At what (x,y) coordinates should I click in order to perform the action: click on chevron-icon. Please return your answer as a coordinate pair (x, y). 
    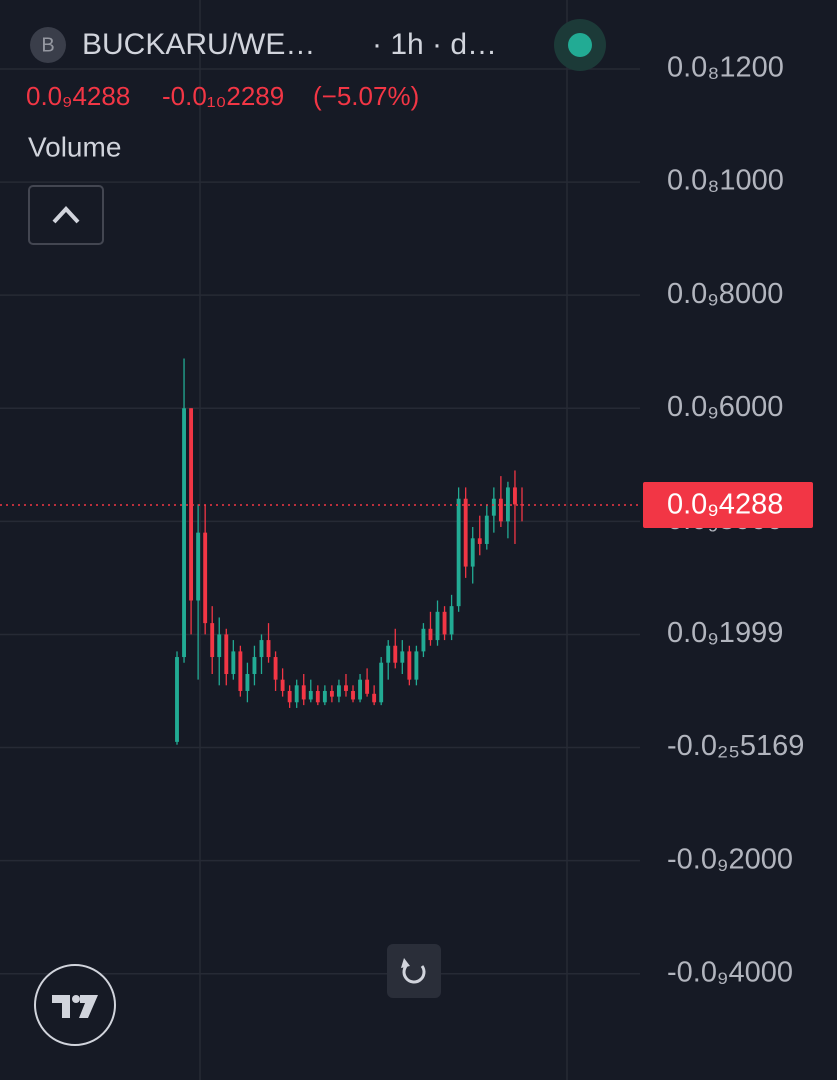
    Looking at the image, I should click on (66, 215).